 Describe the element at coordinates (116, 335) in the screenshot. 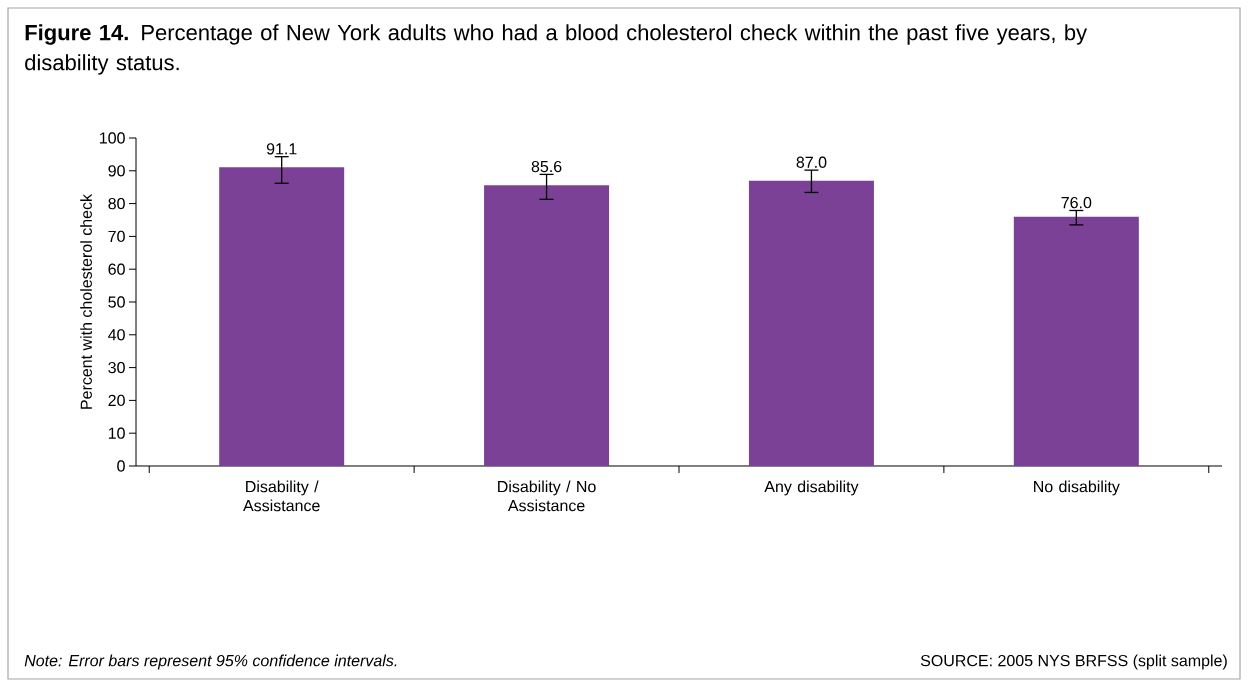

I see `y-tick-label: 40` at that location.